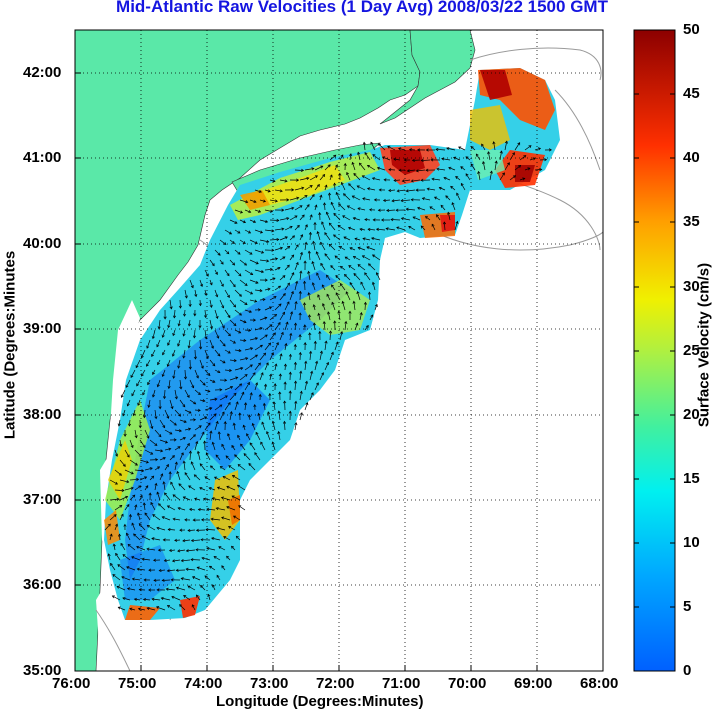 This screenshot has height=714, width=724. What do you see at coordinates (42, 414) in the screenshot?
I see `y-tick-label: 38:00` at bounding box center [42, 414].